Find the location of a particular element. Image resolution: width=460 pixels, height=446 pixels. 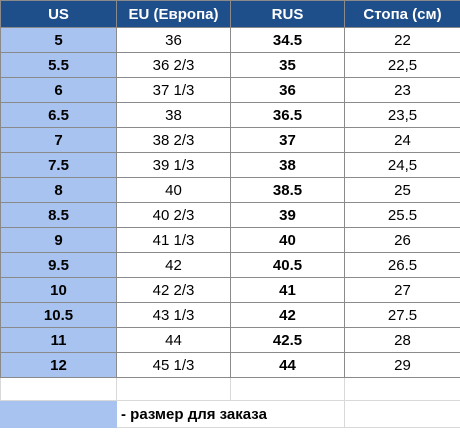

eu-size-cell: 40 2/3 is located at coordinates (173, 215).